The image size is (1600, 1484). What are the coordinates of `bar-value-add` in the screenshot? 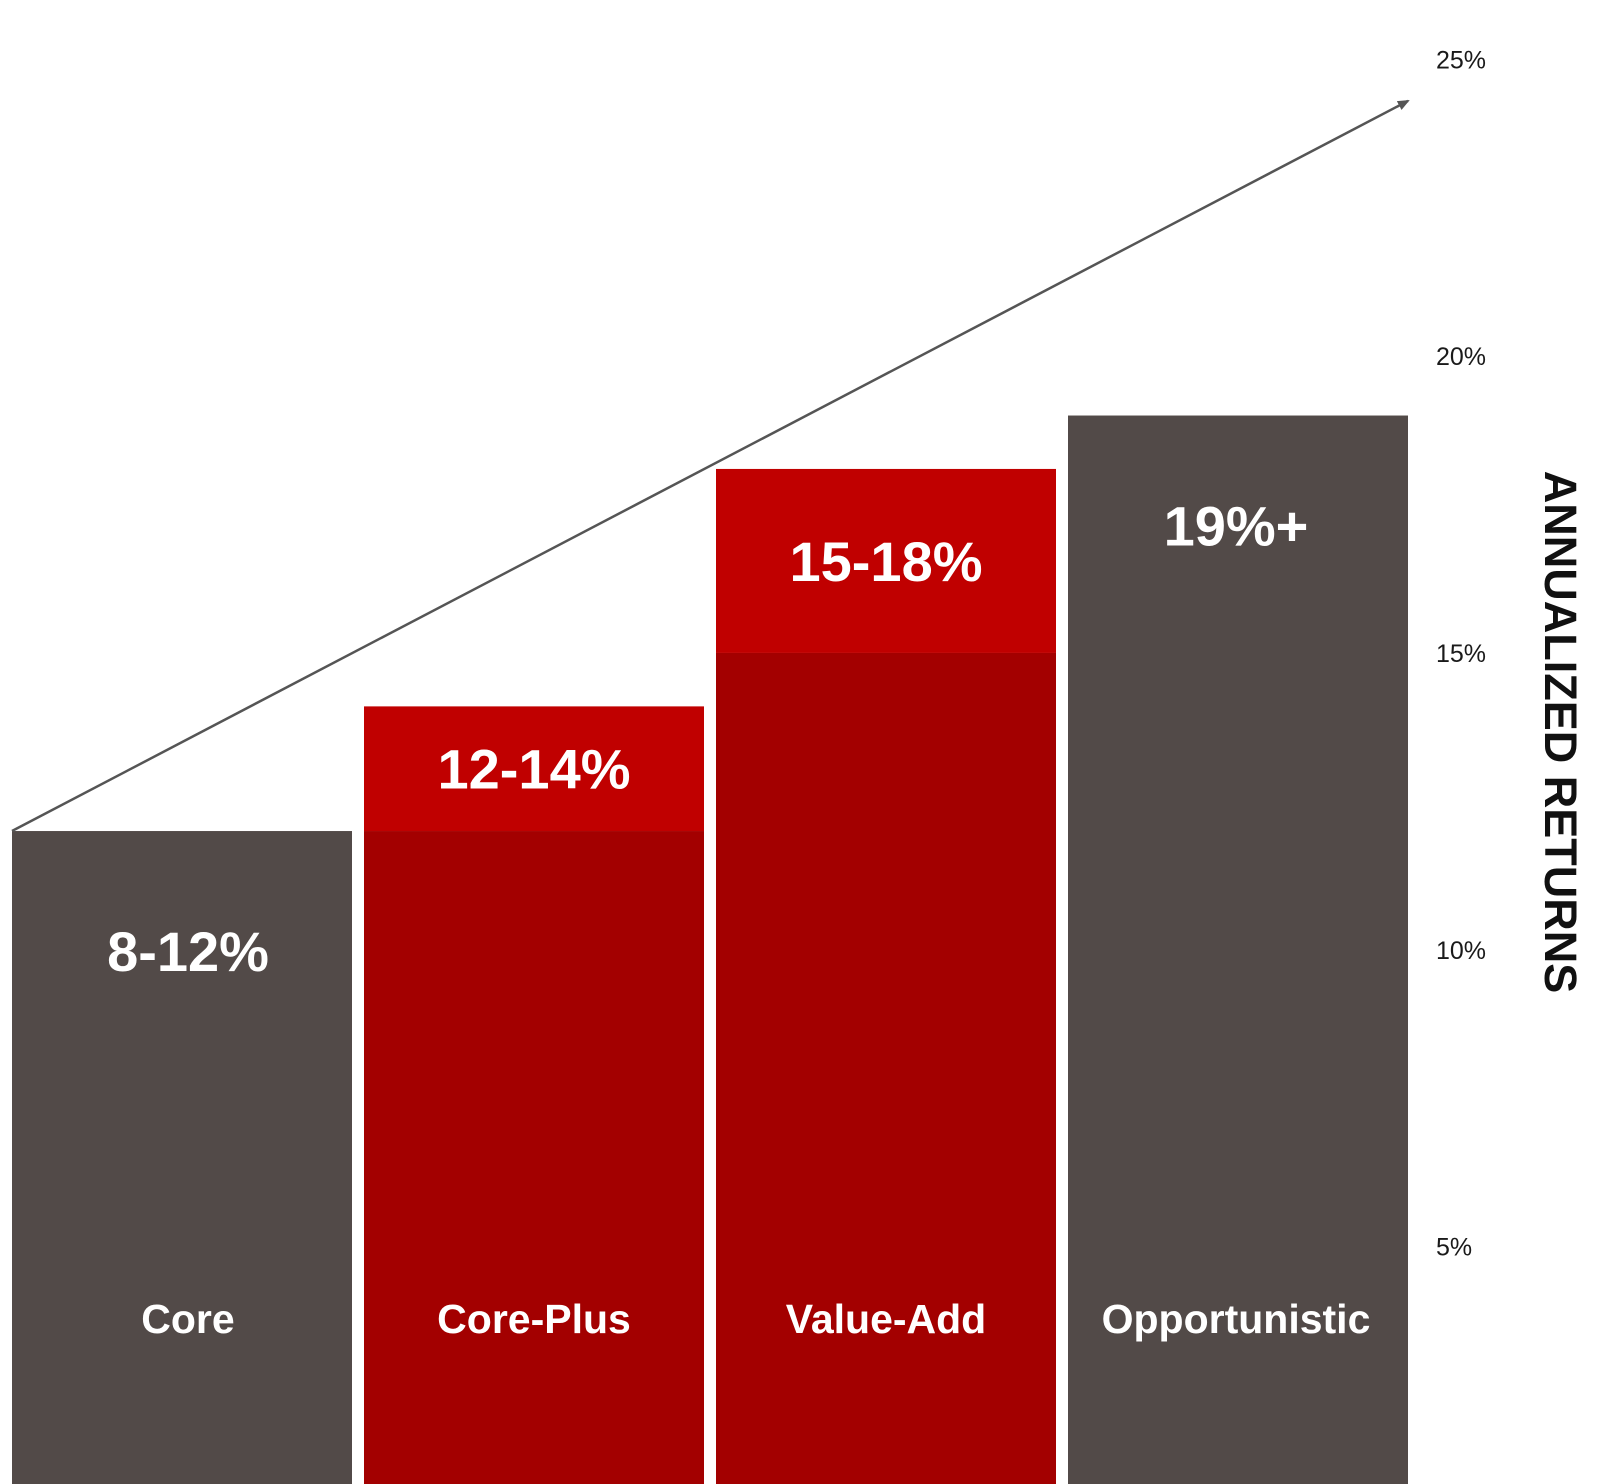 It's located at (886, 1068).